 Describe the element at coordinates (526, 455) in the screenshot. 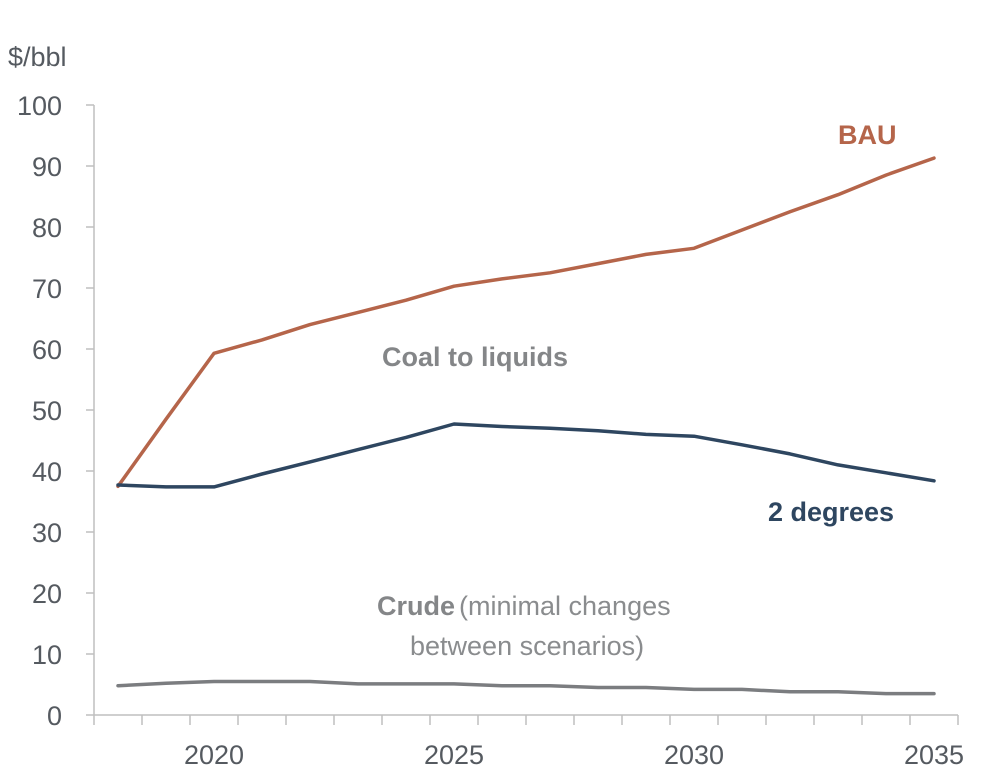

I see `series-line-2-degrees` at that location.